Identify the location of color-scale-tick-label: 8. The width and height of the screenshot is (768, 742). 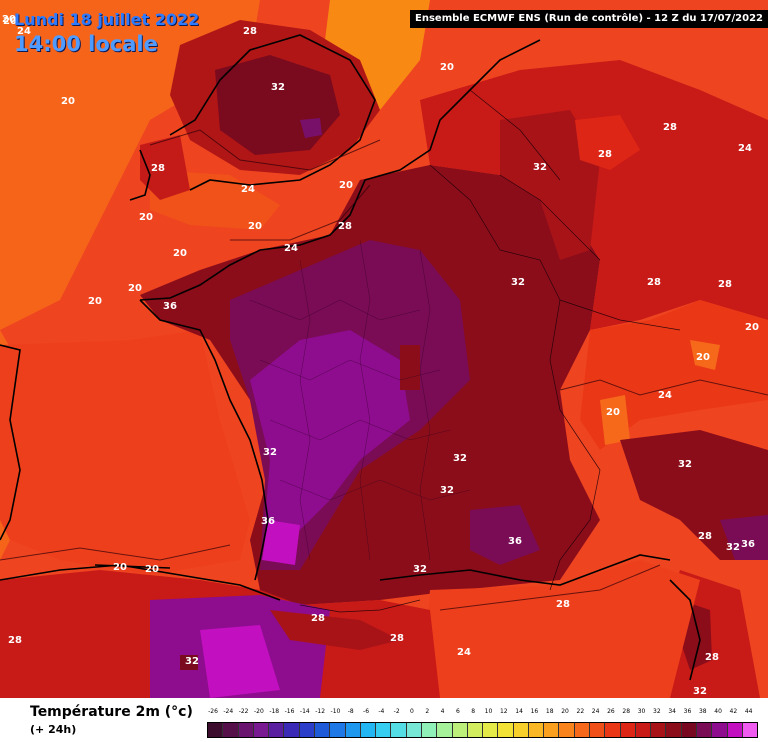
(473, 711).